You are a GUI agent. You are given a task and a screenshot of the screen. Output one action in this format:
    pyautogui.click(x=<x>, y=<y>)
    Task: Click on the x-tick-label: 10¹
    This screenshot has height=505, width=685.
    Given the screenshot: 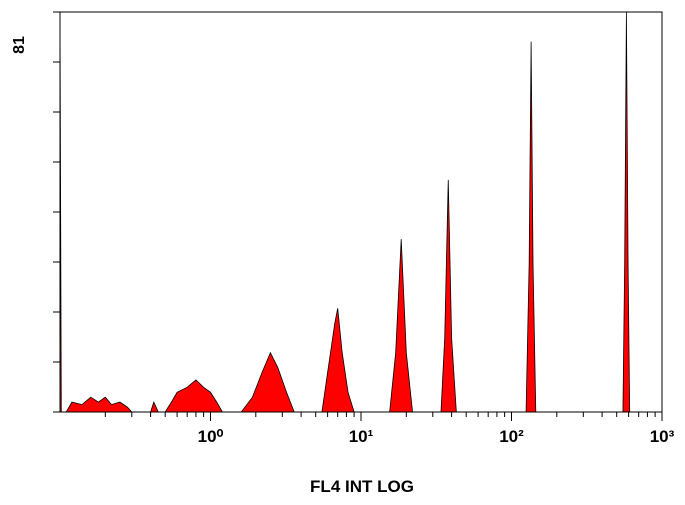 What is the action you would take?
    pyautogui.click(x=361, y=436)
    